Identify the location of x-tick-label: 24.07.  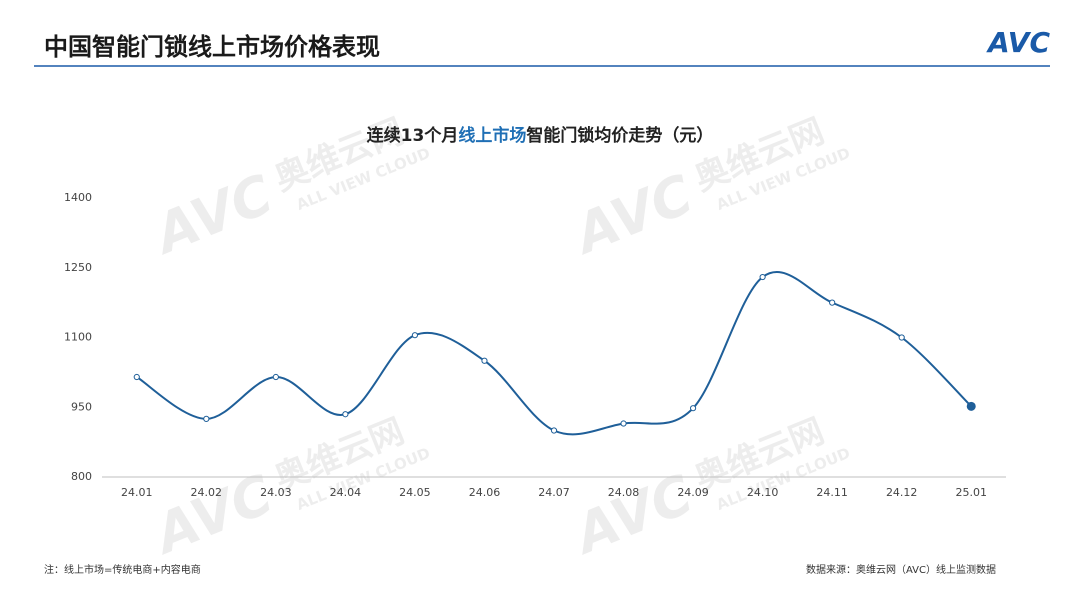
(554, 492).